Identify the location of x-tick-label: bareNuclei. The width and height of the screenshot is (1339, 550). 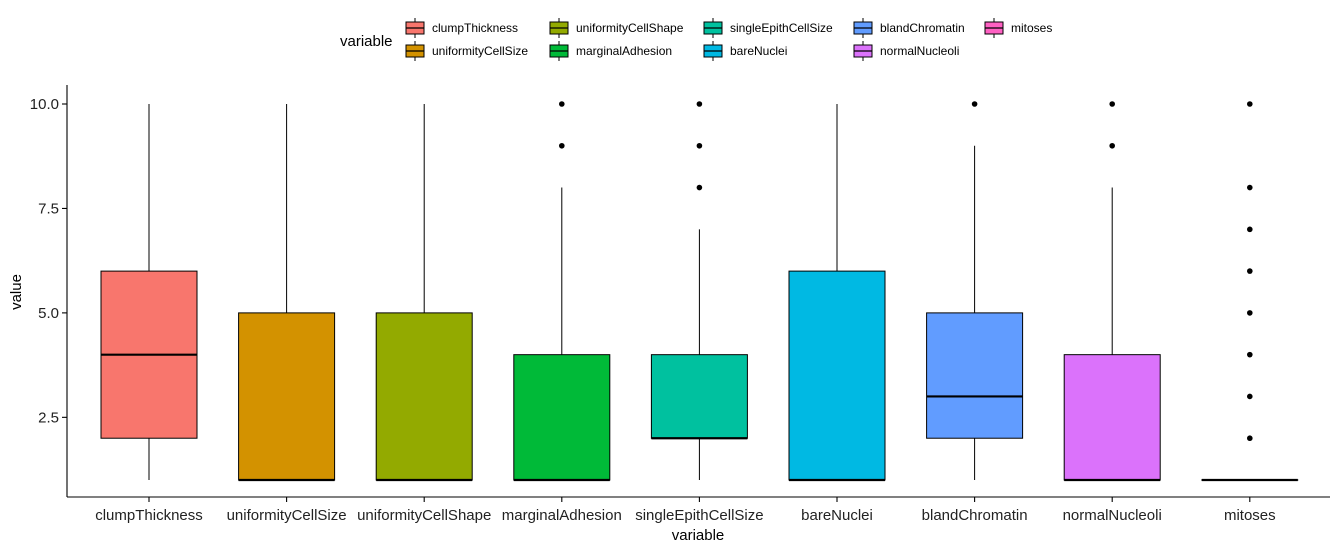
(837, 515).